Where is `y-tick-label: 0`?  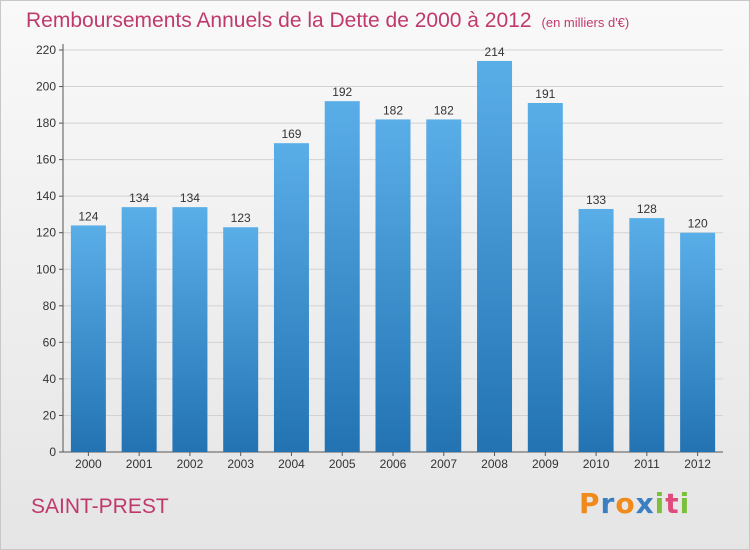 y-tick-label: 0 is located at coordinates (52, 452).